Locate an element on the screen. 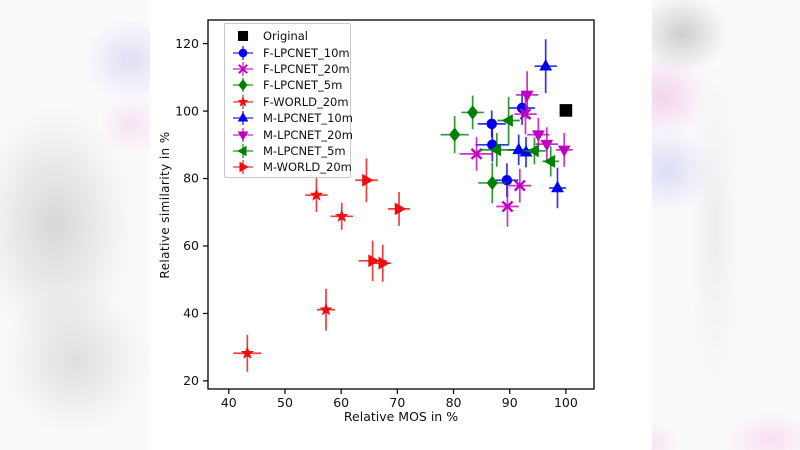 The width and height of the screenshot is (800, 450). legend-label: M-LPCNET_10m is located at coordinates (308, 118).